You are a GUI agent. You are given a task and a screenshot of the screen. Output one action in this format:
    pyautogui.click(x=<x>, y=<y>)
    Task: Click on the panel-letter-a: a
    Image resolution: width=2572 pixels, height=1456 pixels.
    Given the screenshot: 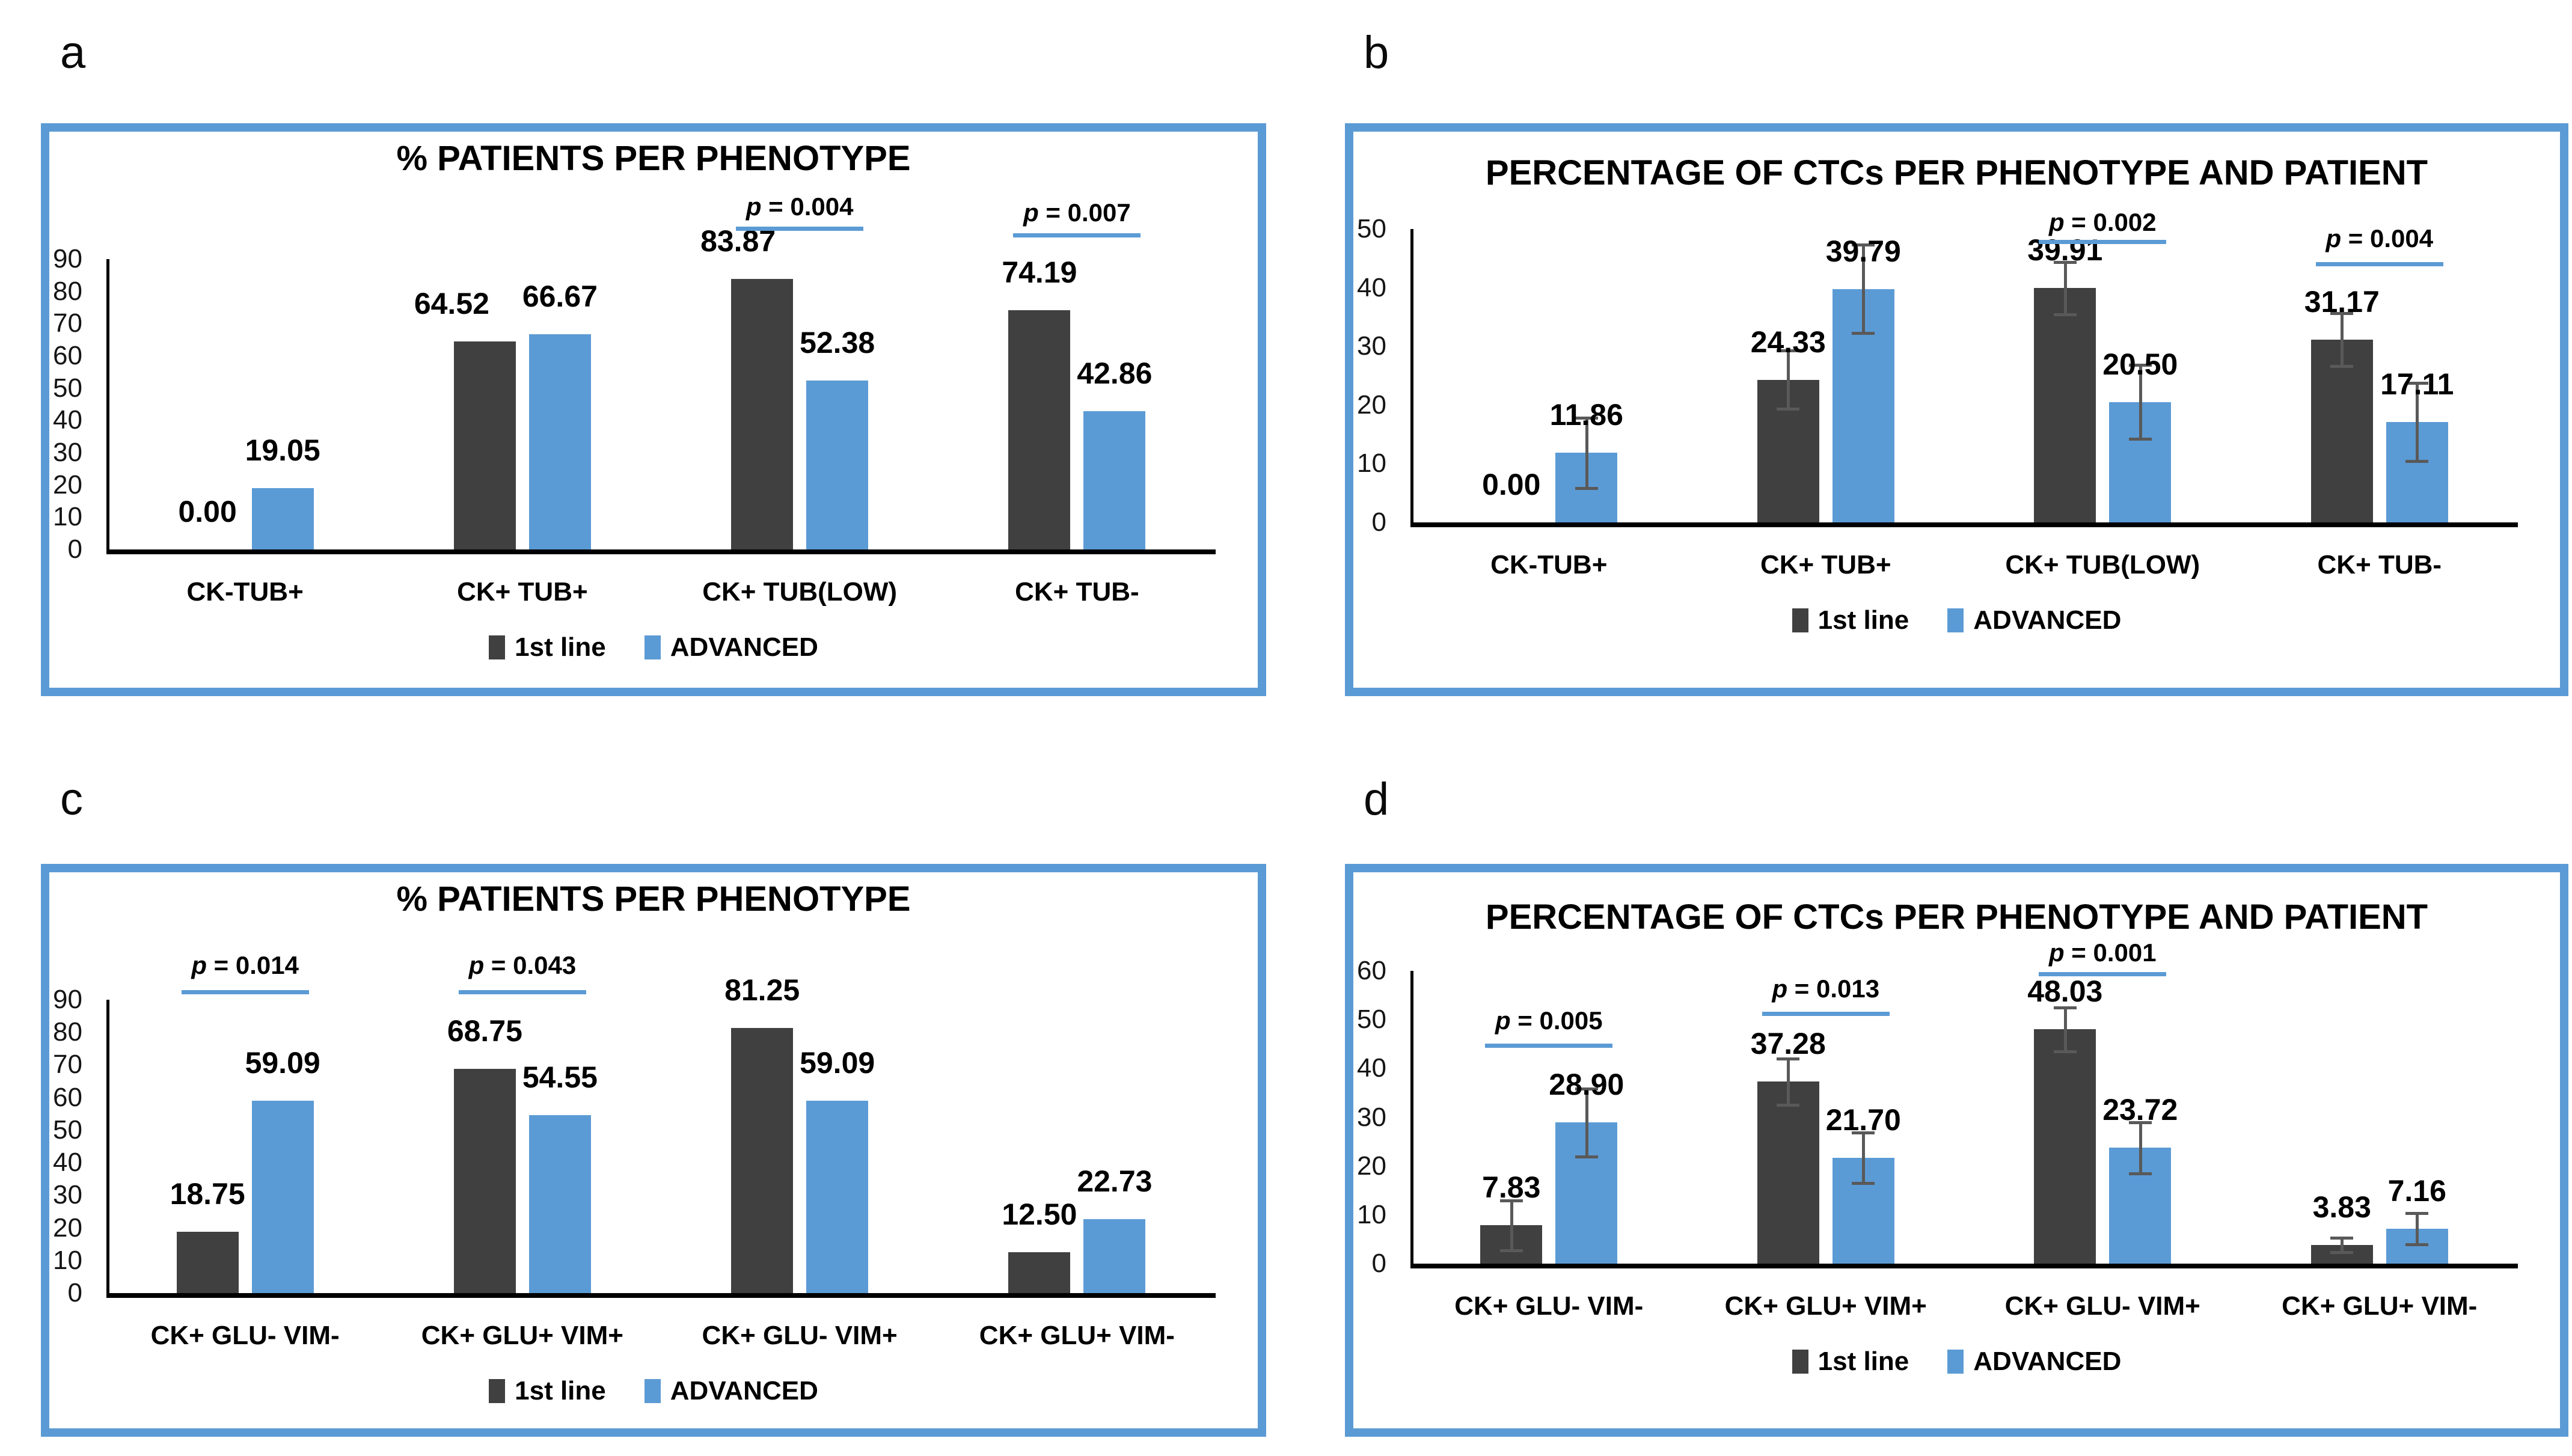 What is the action you would take?
    pyautogui.click(x=73, y=53)
    